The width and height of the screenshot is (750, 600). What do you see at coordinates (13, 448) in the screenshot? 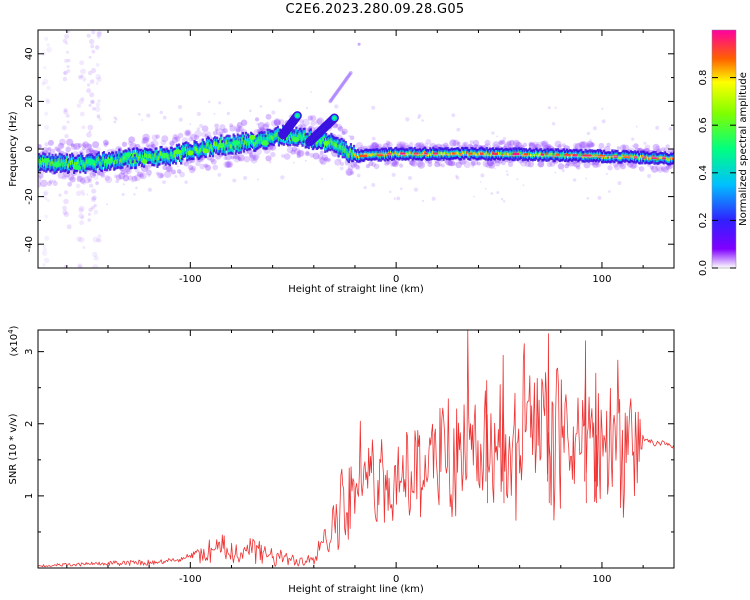
I see `snr-y-axis-title: SNR (10 * v/v)` at bounding box center [13, 448].